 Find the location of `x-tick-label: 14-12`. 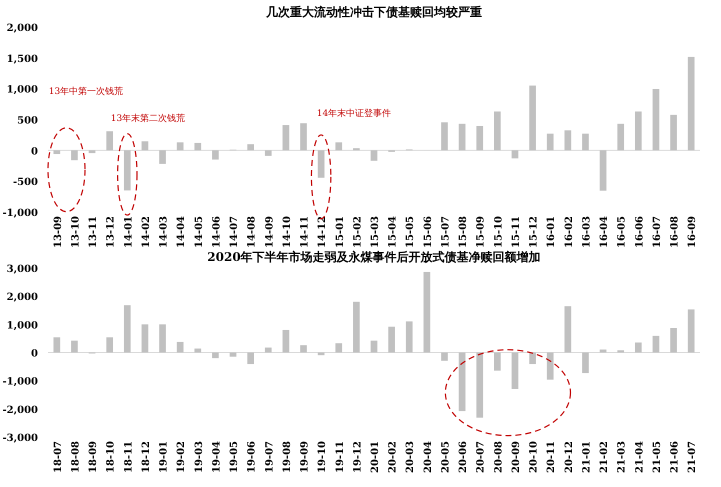

x-tick-label: 14-12 is located at coordinates (322, 232).